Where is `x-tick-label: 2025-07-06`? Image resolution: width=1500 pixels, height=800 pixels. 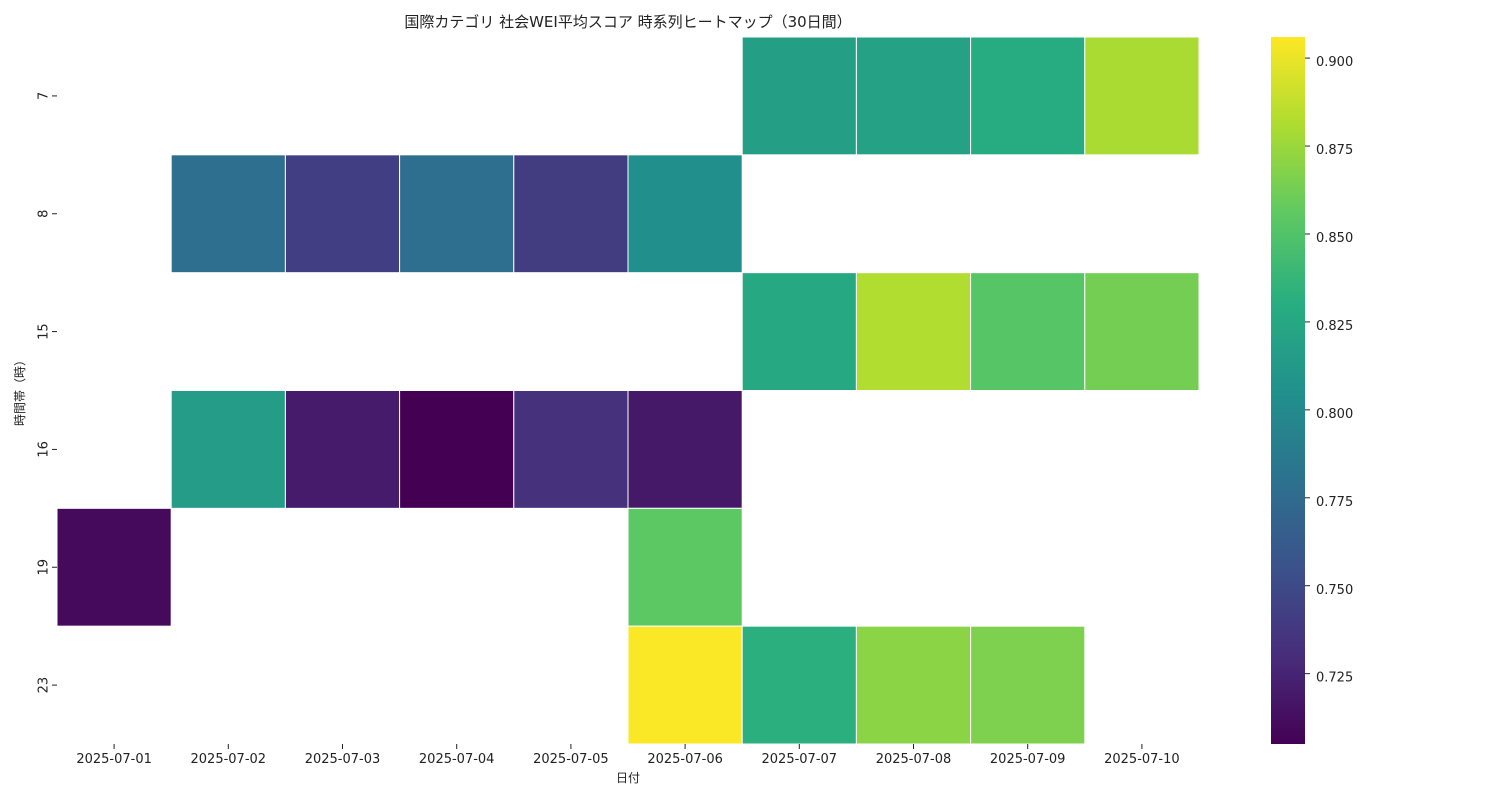
x-tick-label: 2025-07-06 is located at coordinates (685, 759).